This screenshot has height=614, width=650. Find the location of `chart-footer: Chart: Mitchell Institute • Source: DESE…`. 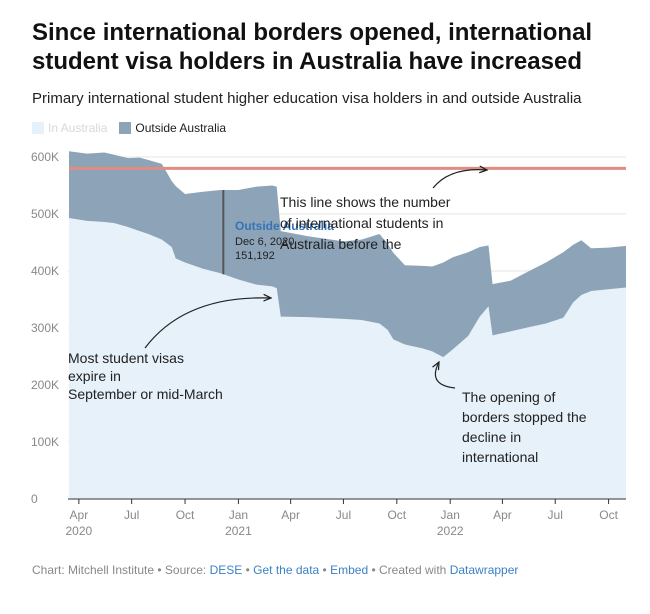

chart-footer: Chart: Mitchell Institute • Source: DESE… is located at coordinates (275, 570).